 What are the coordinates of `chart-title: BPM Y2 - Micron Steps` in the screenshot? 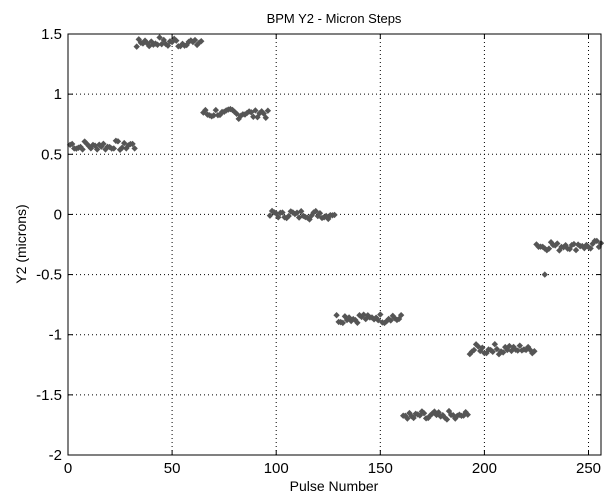 It's located at (334, 18).